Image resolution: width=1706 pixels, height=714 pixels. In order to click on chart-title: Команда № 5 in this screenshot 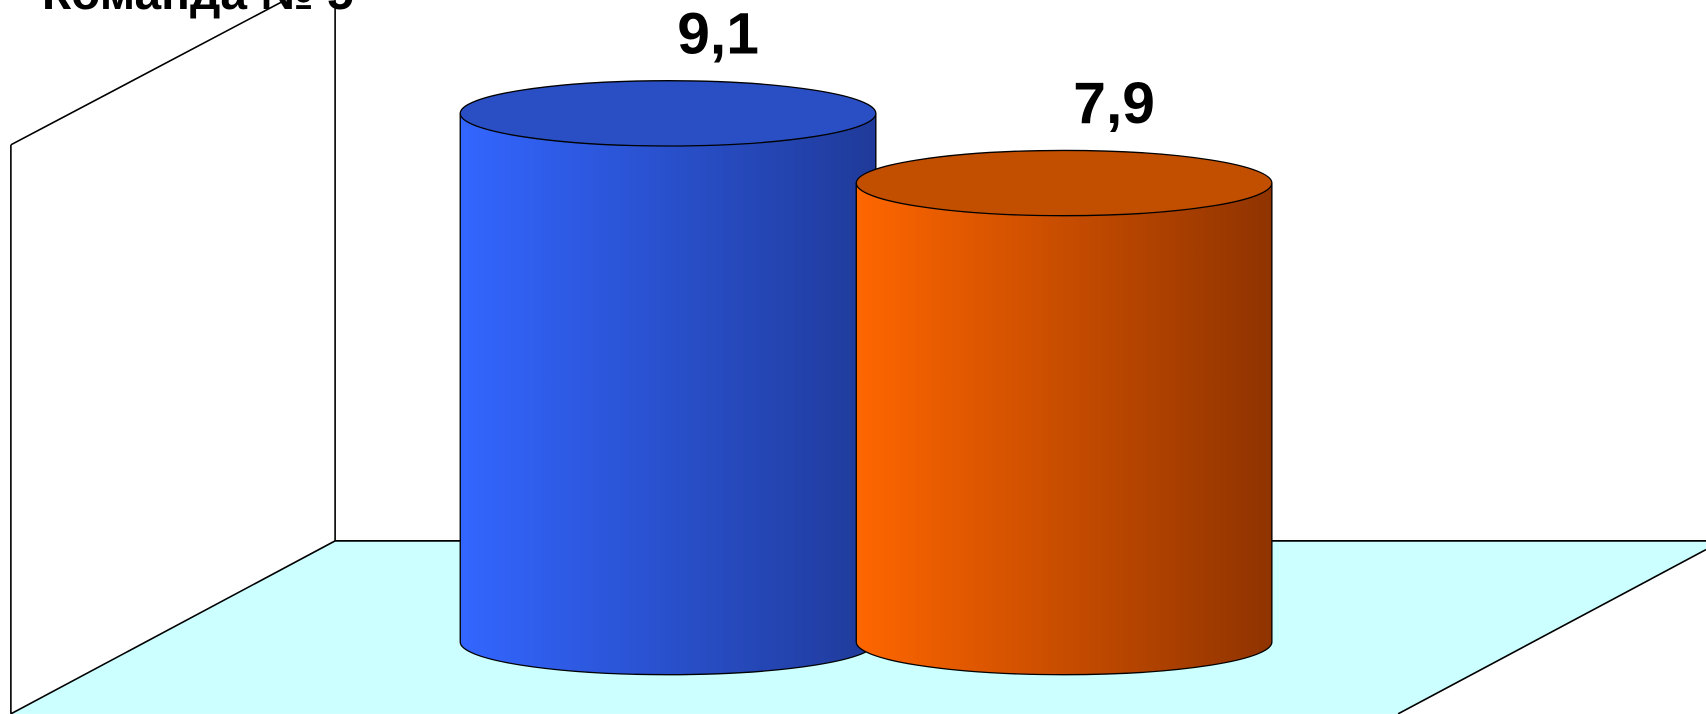, I will do `click(198, 10)`.